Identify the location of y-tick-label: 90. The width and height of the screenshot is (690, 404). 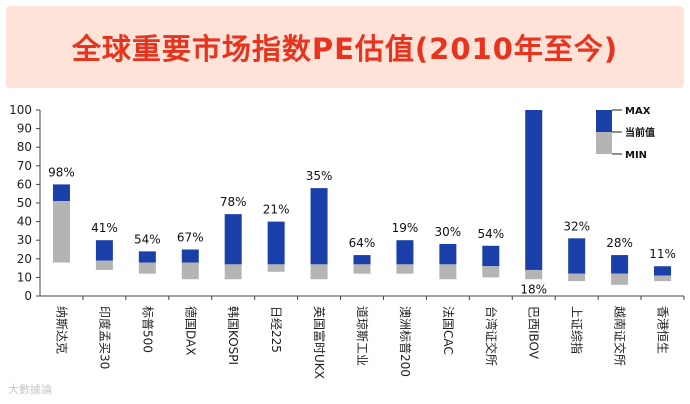
(24, 129).